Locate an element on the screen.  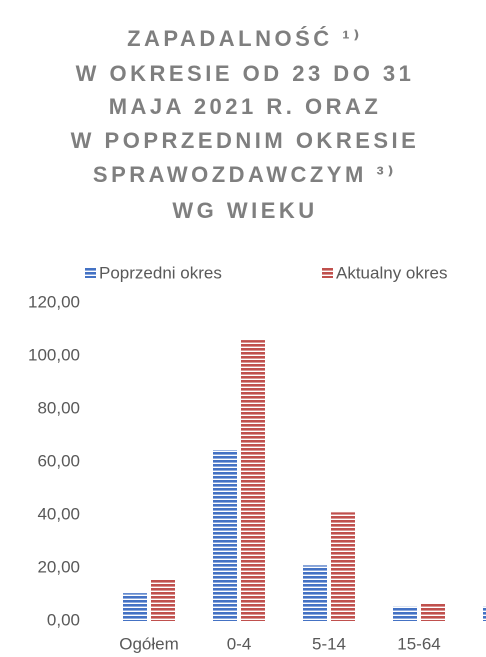
chart-title: MAJA 2021 R. ORAZ is located at coordinates (245, 106).